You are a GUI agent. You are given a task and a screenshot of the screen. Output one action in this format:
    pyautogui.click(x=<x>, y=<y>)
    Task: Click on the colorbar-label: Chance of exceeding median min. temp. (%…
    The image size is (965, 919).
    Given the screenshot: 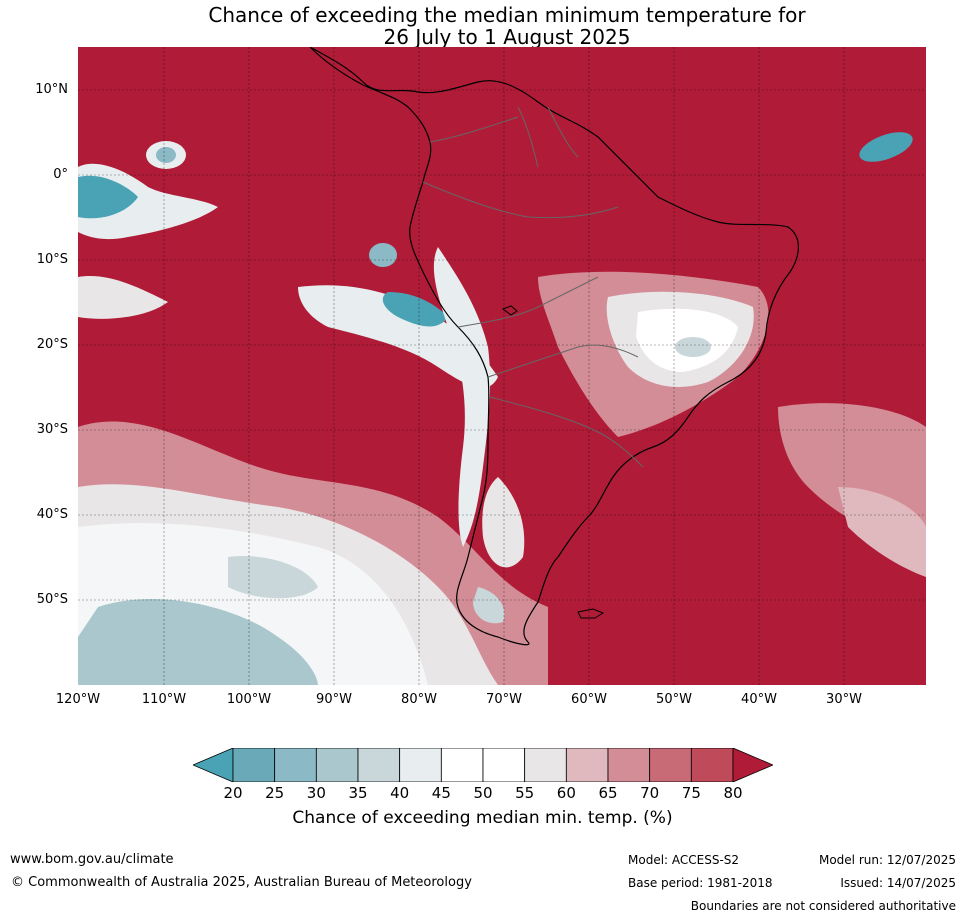 What is the action you would take?
    pyautogui.click(x=482, y=818)
    